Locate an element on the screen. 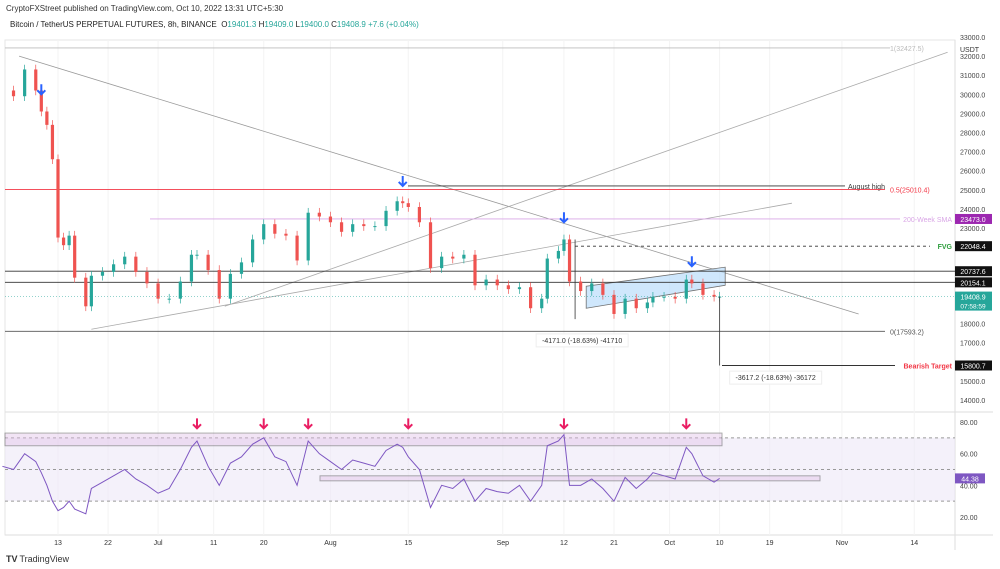  x-tick-label: 19 is located at coordinates (770, 543).